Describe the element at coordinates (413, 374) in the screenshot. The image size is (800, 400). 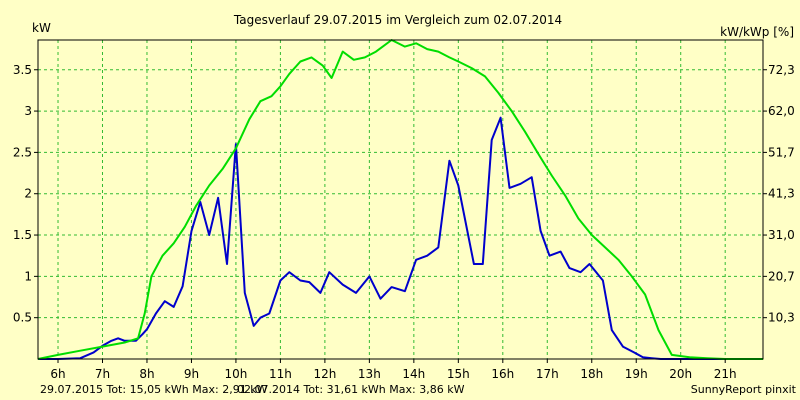
I see `x-tick-label: 14h` at that location.